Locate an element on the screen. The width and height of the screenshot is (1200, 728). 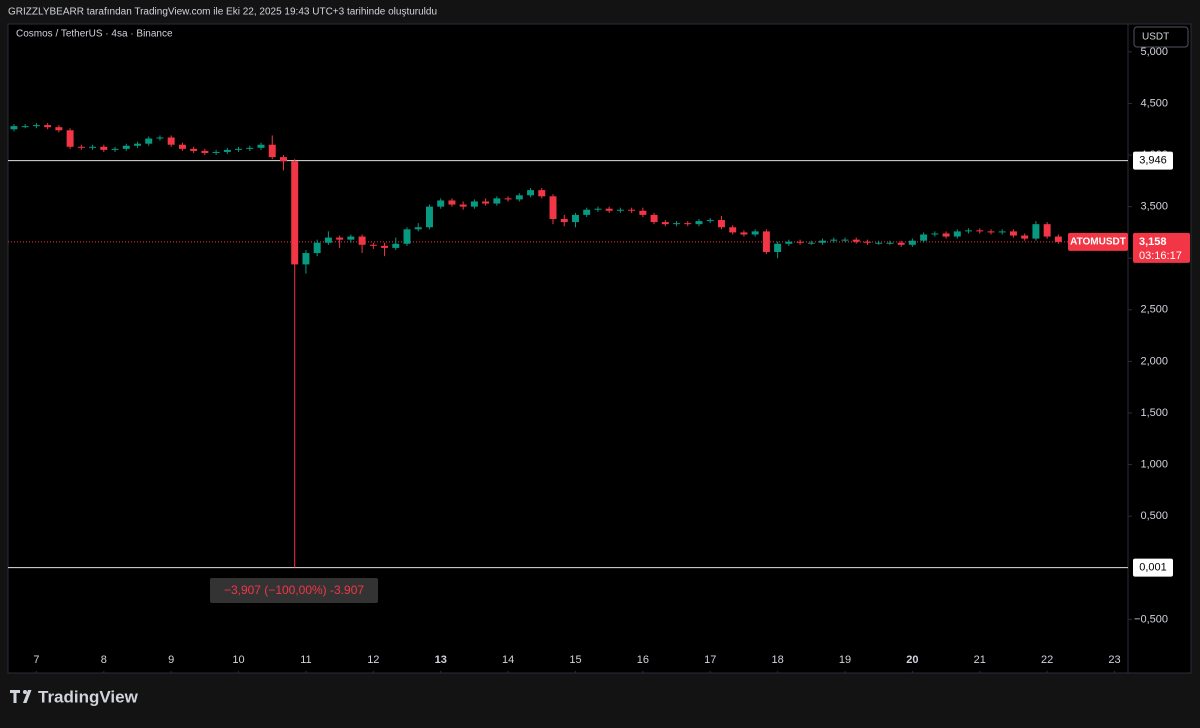
annotation: −3,907 (−100,00%) -3.907 is located at coordinates (294, 590).